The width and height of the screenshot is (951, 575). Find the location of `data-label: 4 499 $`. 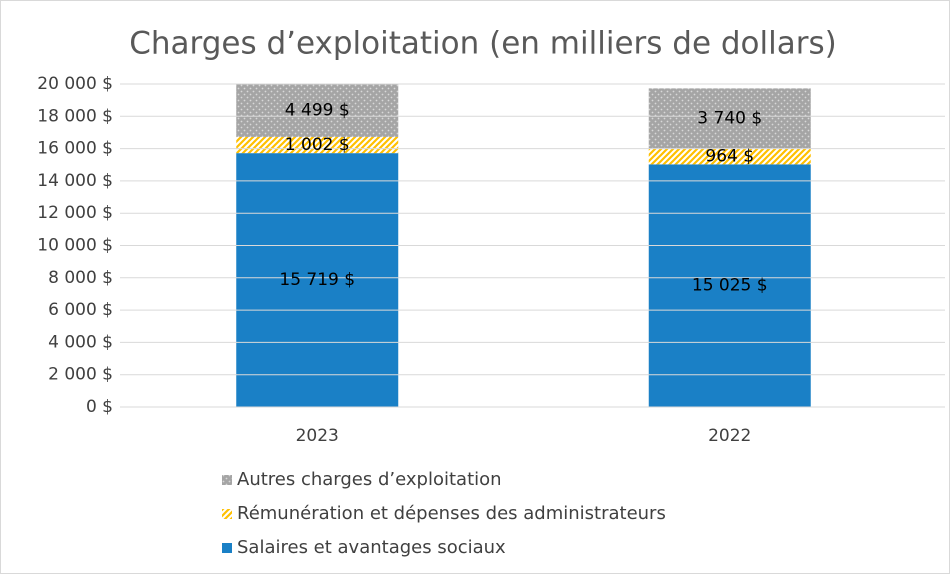

data-label: 4 499 $ is located at coordinates (317, 110).